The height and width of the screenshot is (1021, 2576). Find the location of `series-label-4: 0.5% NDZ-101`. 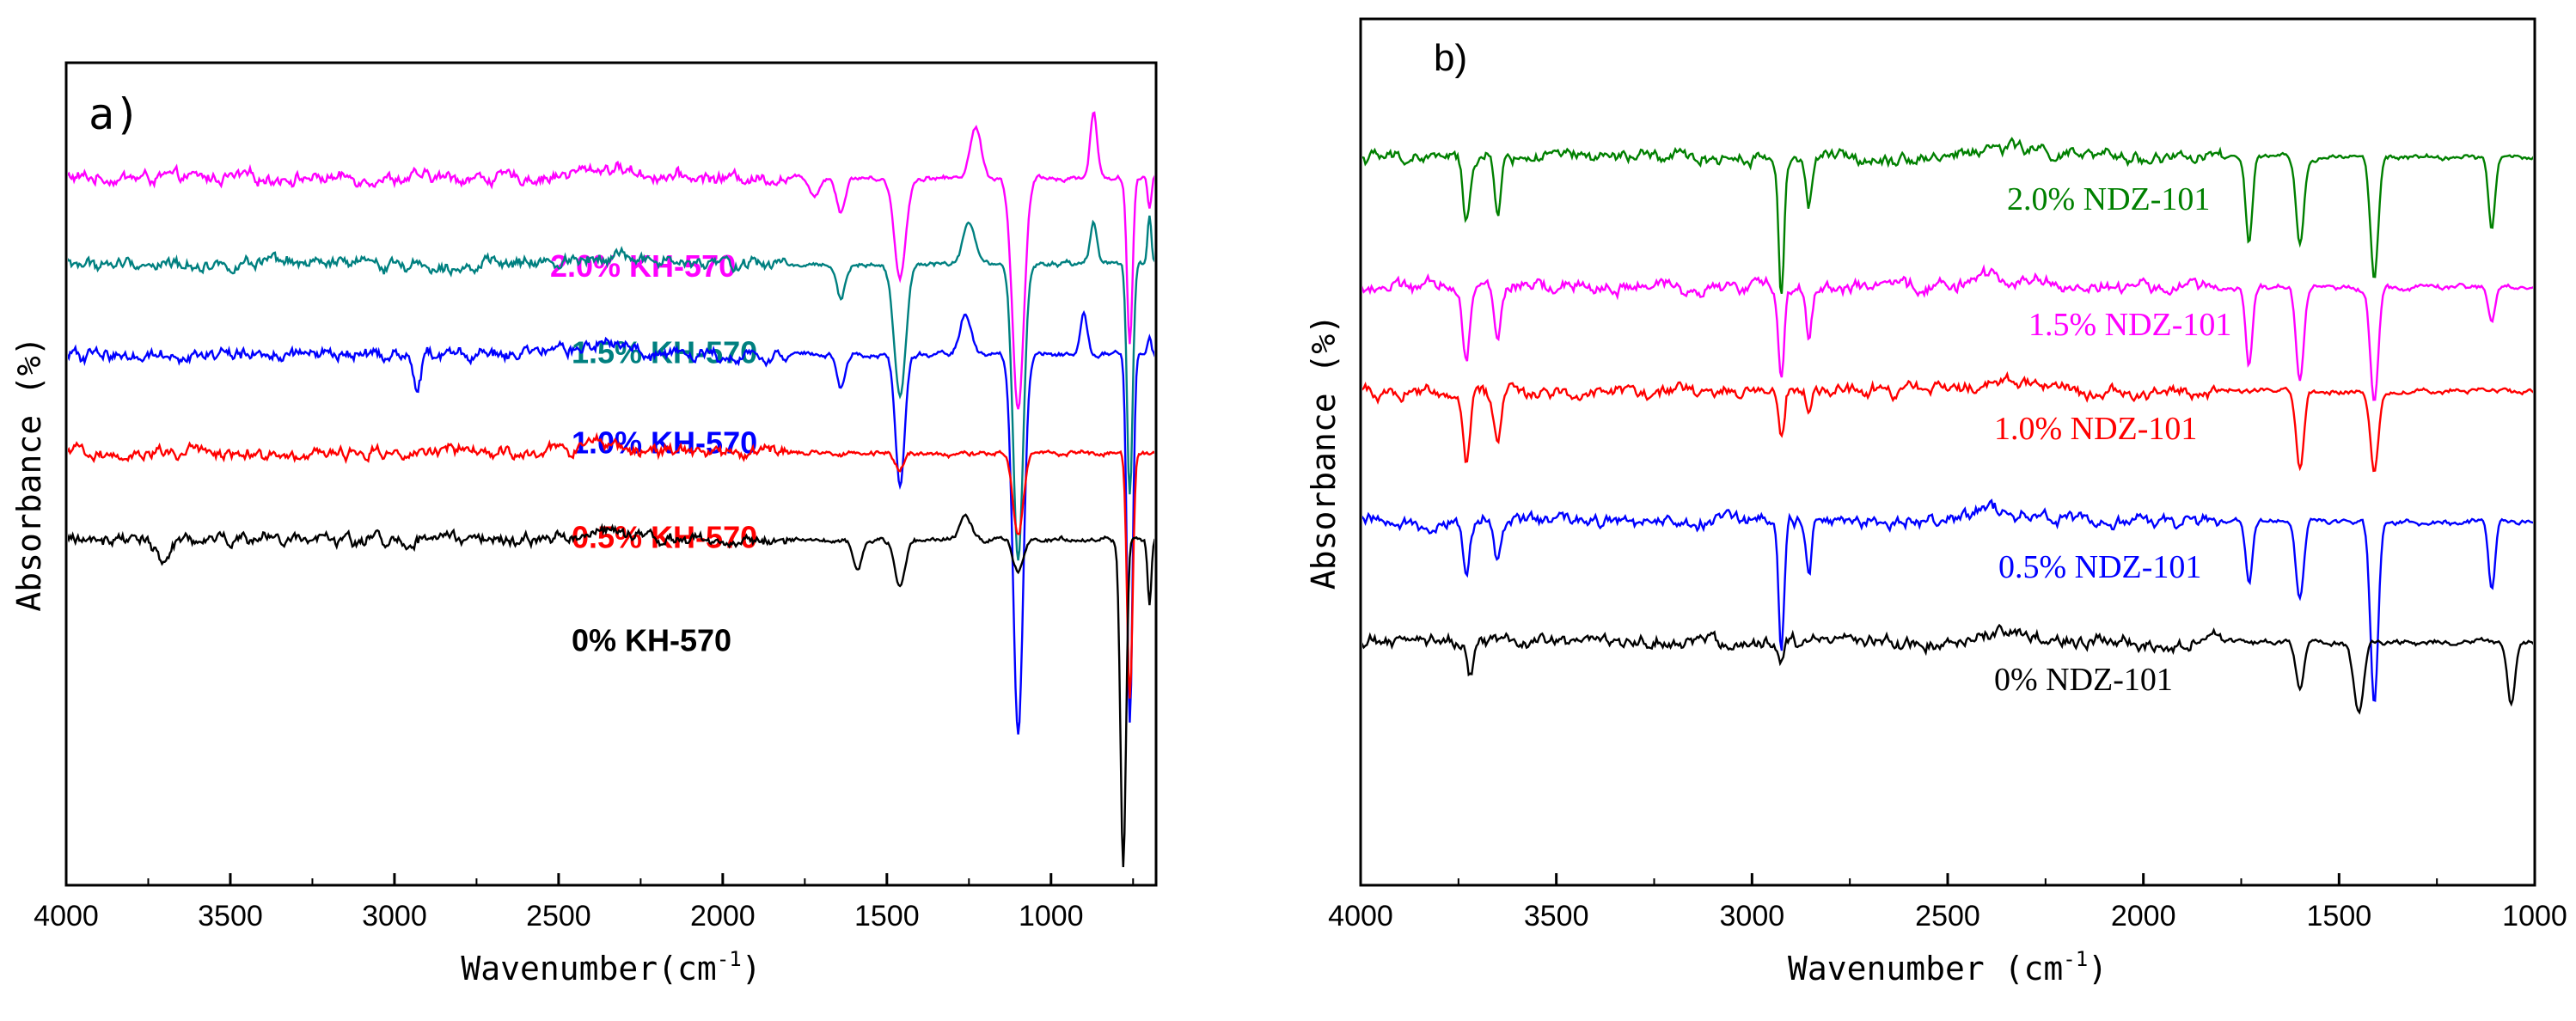

series-label-4: 0.5% NDZ-101 is located at coordinates (2099, 567).